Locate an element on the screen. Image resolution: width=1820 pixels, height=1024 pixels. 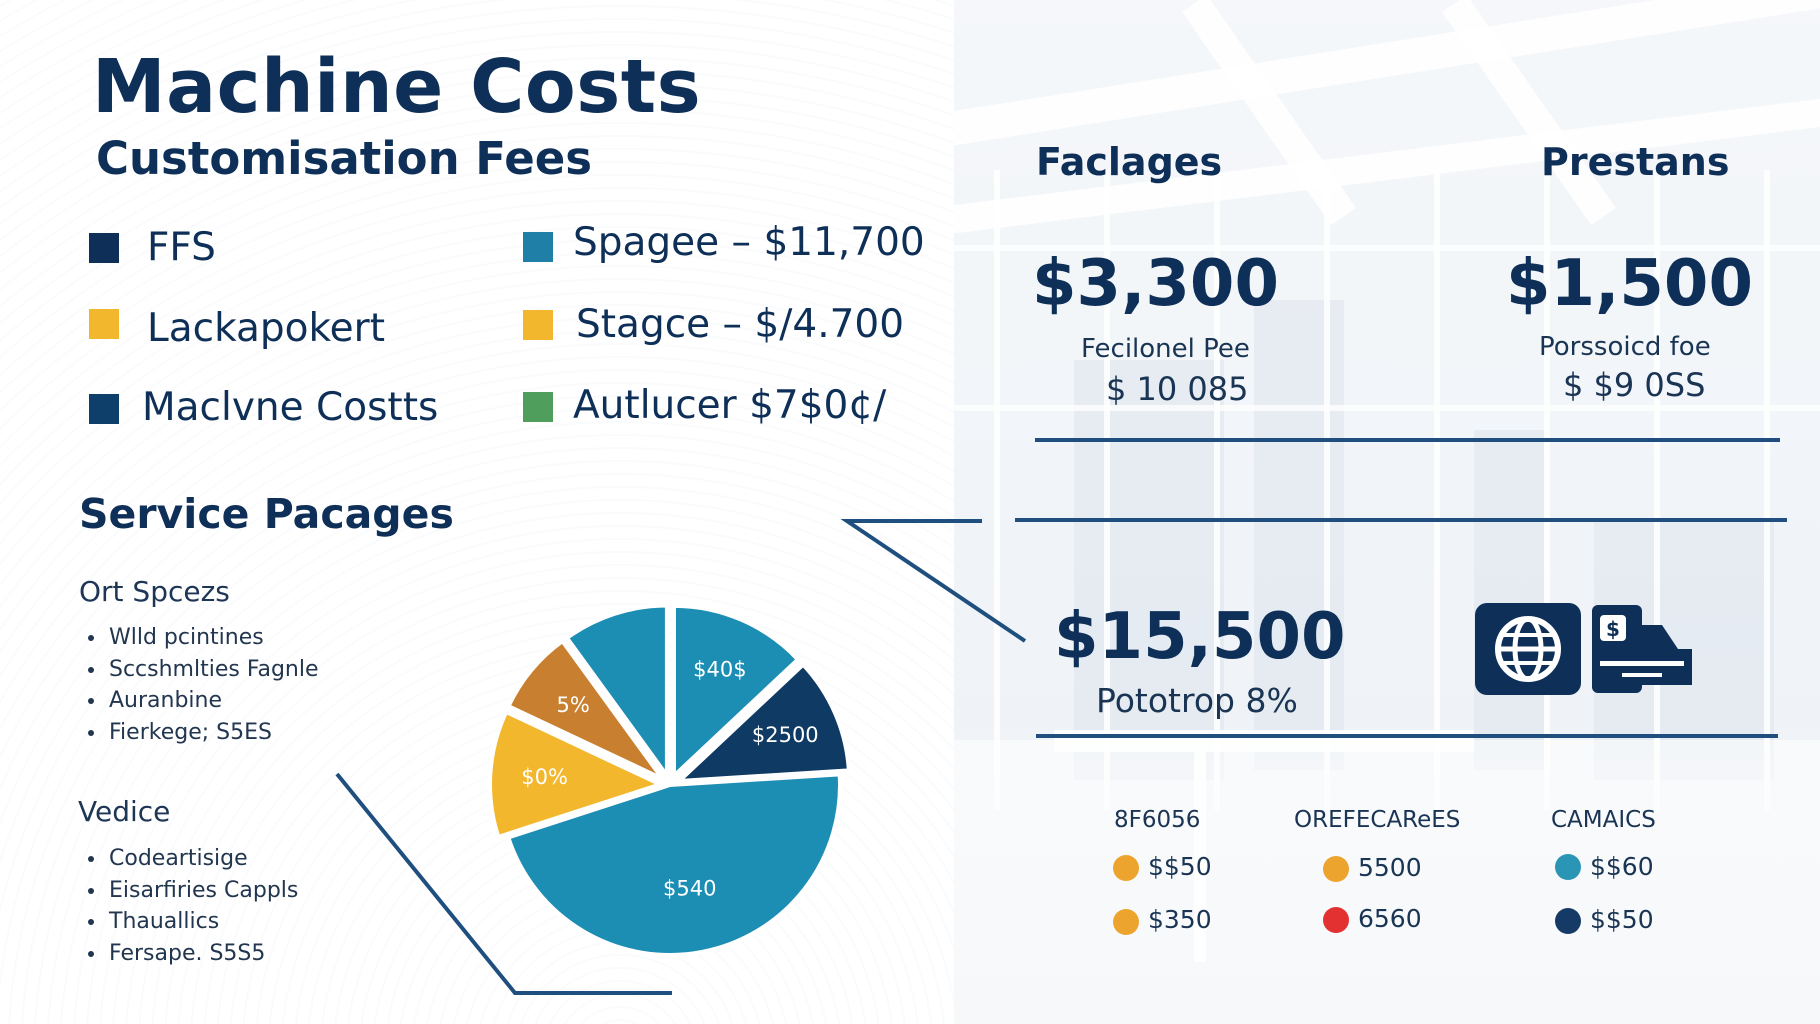
list-item: Wlld pcintines is located at coordinates (213, 638).